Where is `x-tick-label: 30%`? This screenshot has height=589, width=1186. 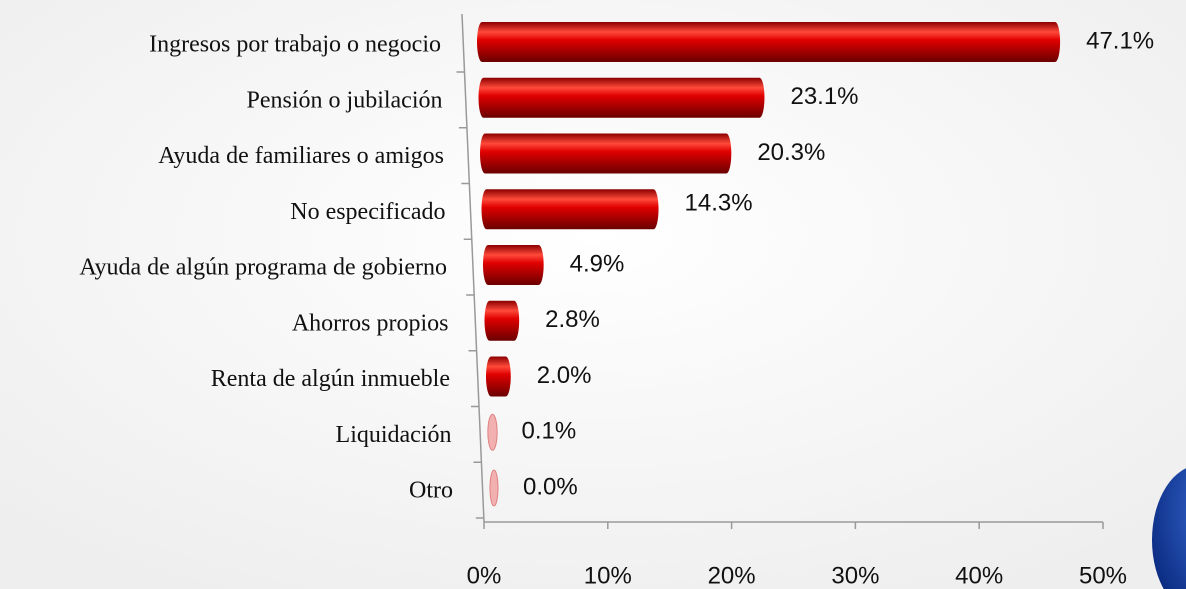
x-tick-label: 30% is located at coordinates (855, 575).